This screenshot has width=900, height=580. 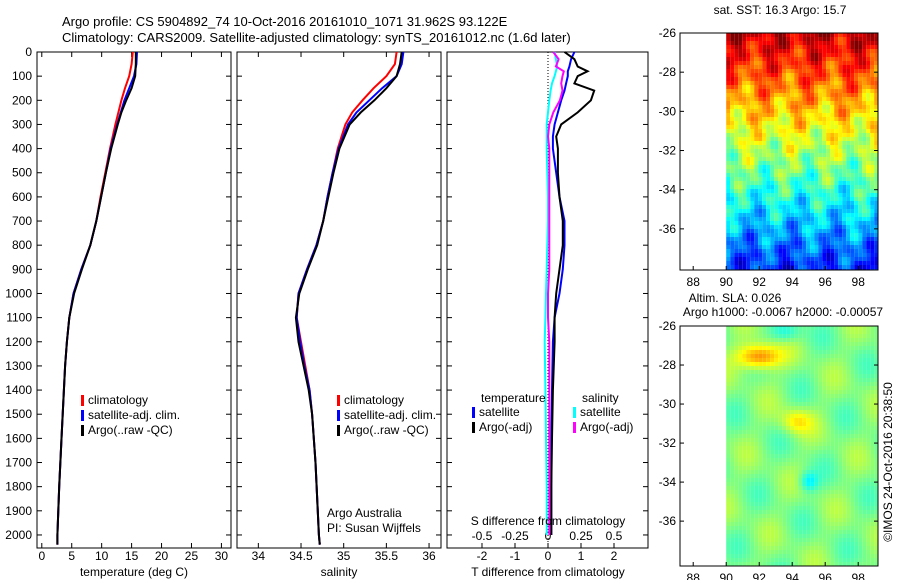 I want to click on depth-tick-label: 1900, so click(x=18, y=511).